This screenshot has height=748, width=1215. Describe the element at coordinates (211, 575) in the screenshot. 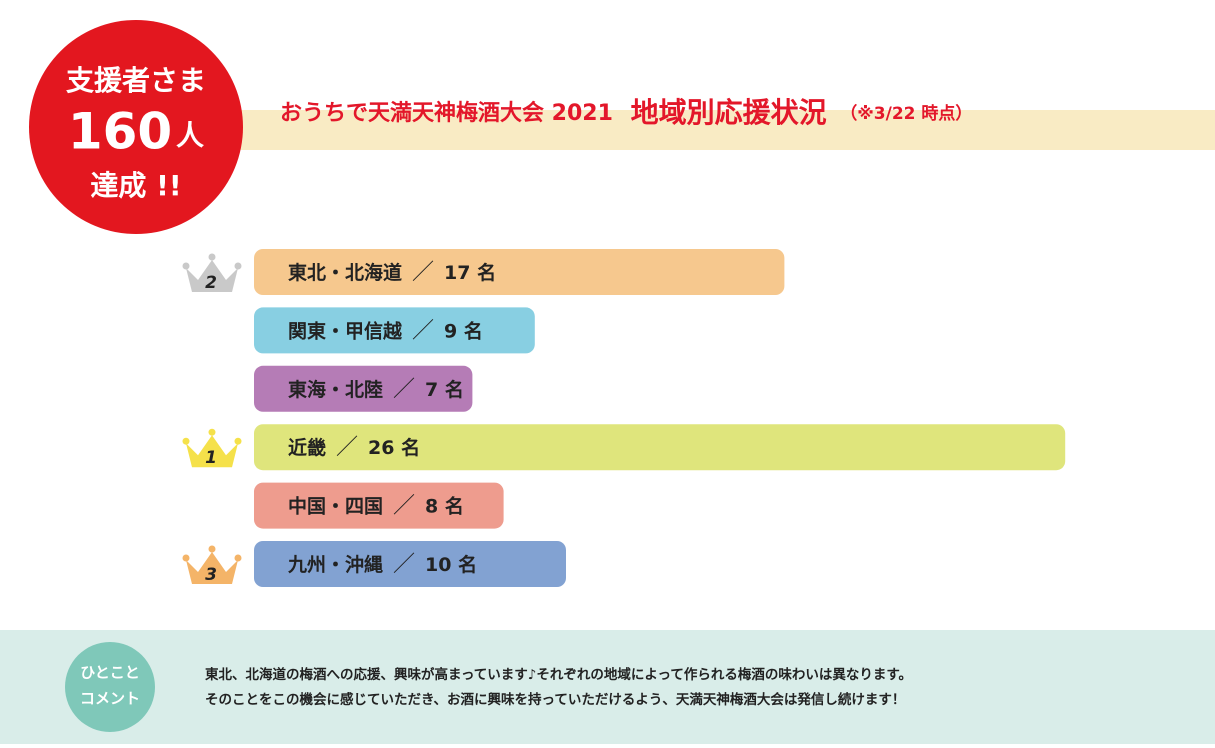

I see `rank: 3` at that location.